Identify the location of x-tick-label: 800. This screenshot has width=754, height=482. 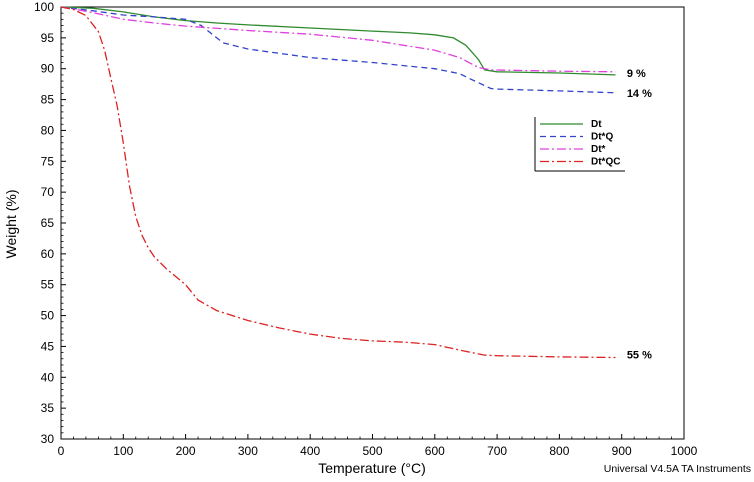
(559, 451).